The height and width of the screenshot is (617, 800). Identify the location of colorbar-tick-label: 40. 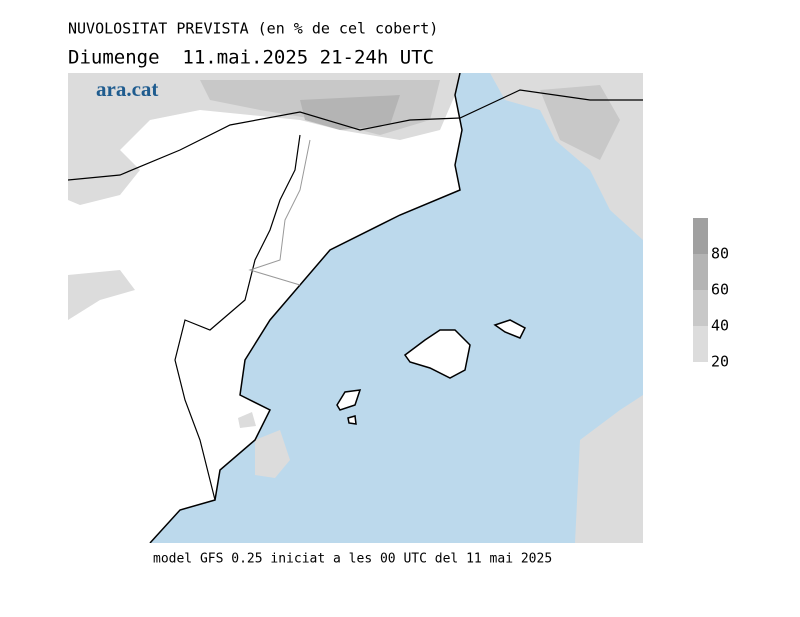
(720, 326).